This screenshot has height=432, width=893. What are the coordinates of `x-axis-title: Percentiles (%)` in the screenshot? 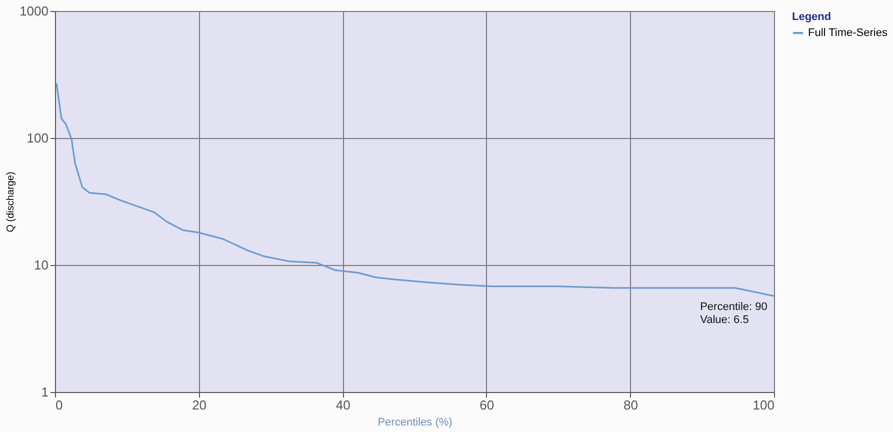 It's located at (415, 422).